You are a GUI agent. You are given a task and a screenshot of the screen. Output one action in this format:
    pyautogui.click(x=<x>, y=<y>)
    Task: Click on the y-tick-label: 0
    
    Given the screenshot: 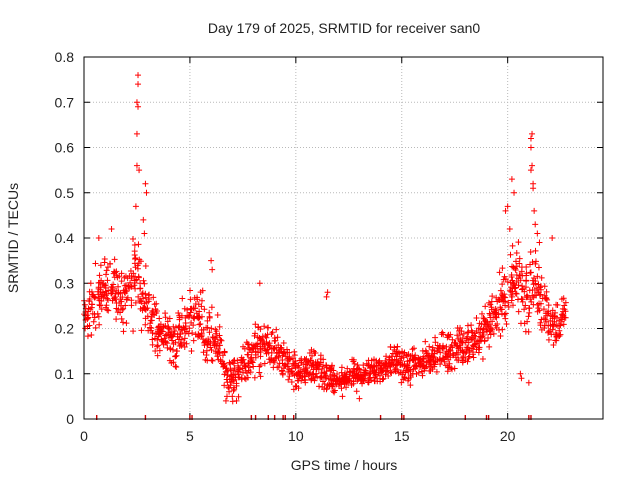 What is the action you would take?
    pyautogui.click(x=70, y=419)
    